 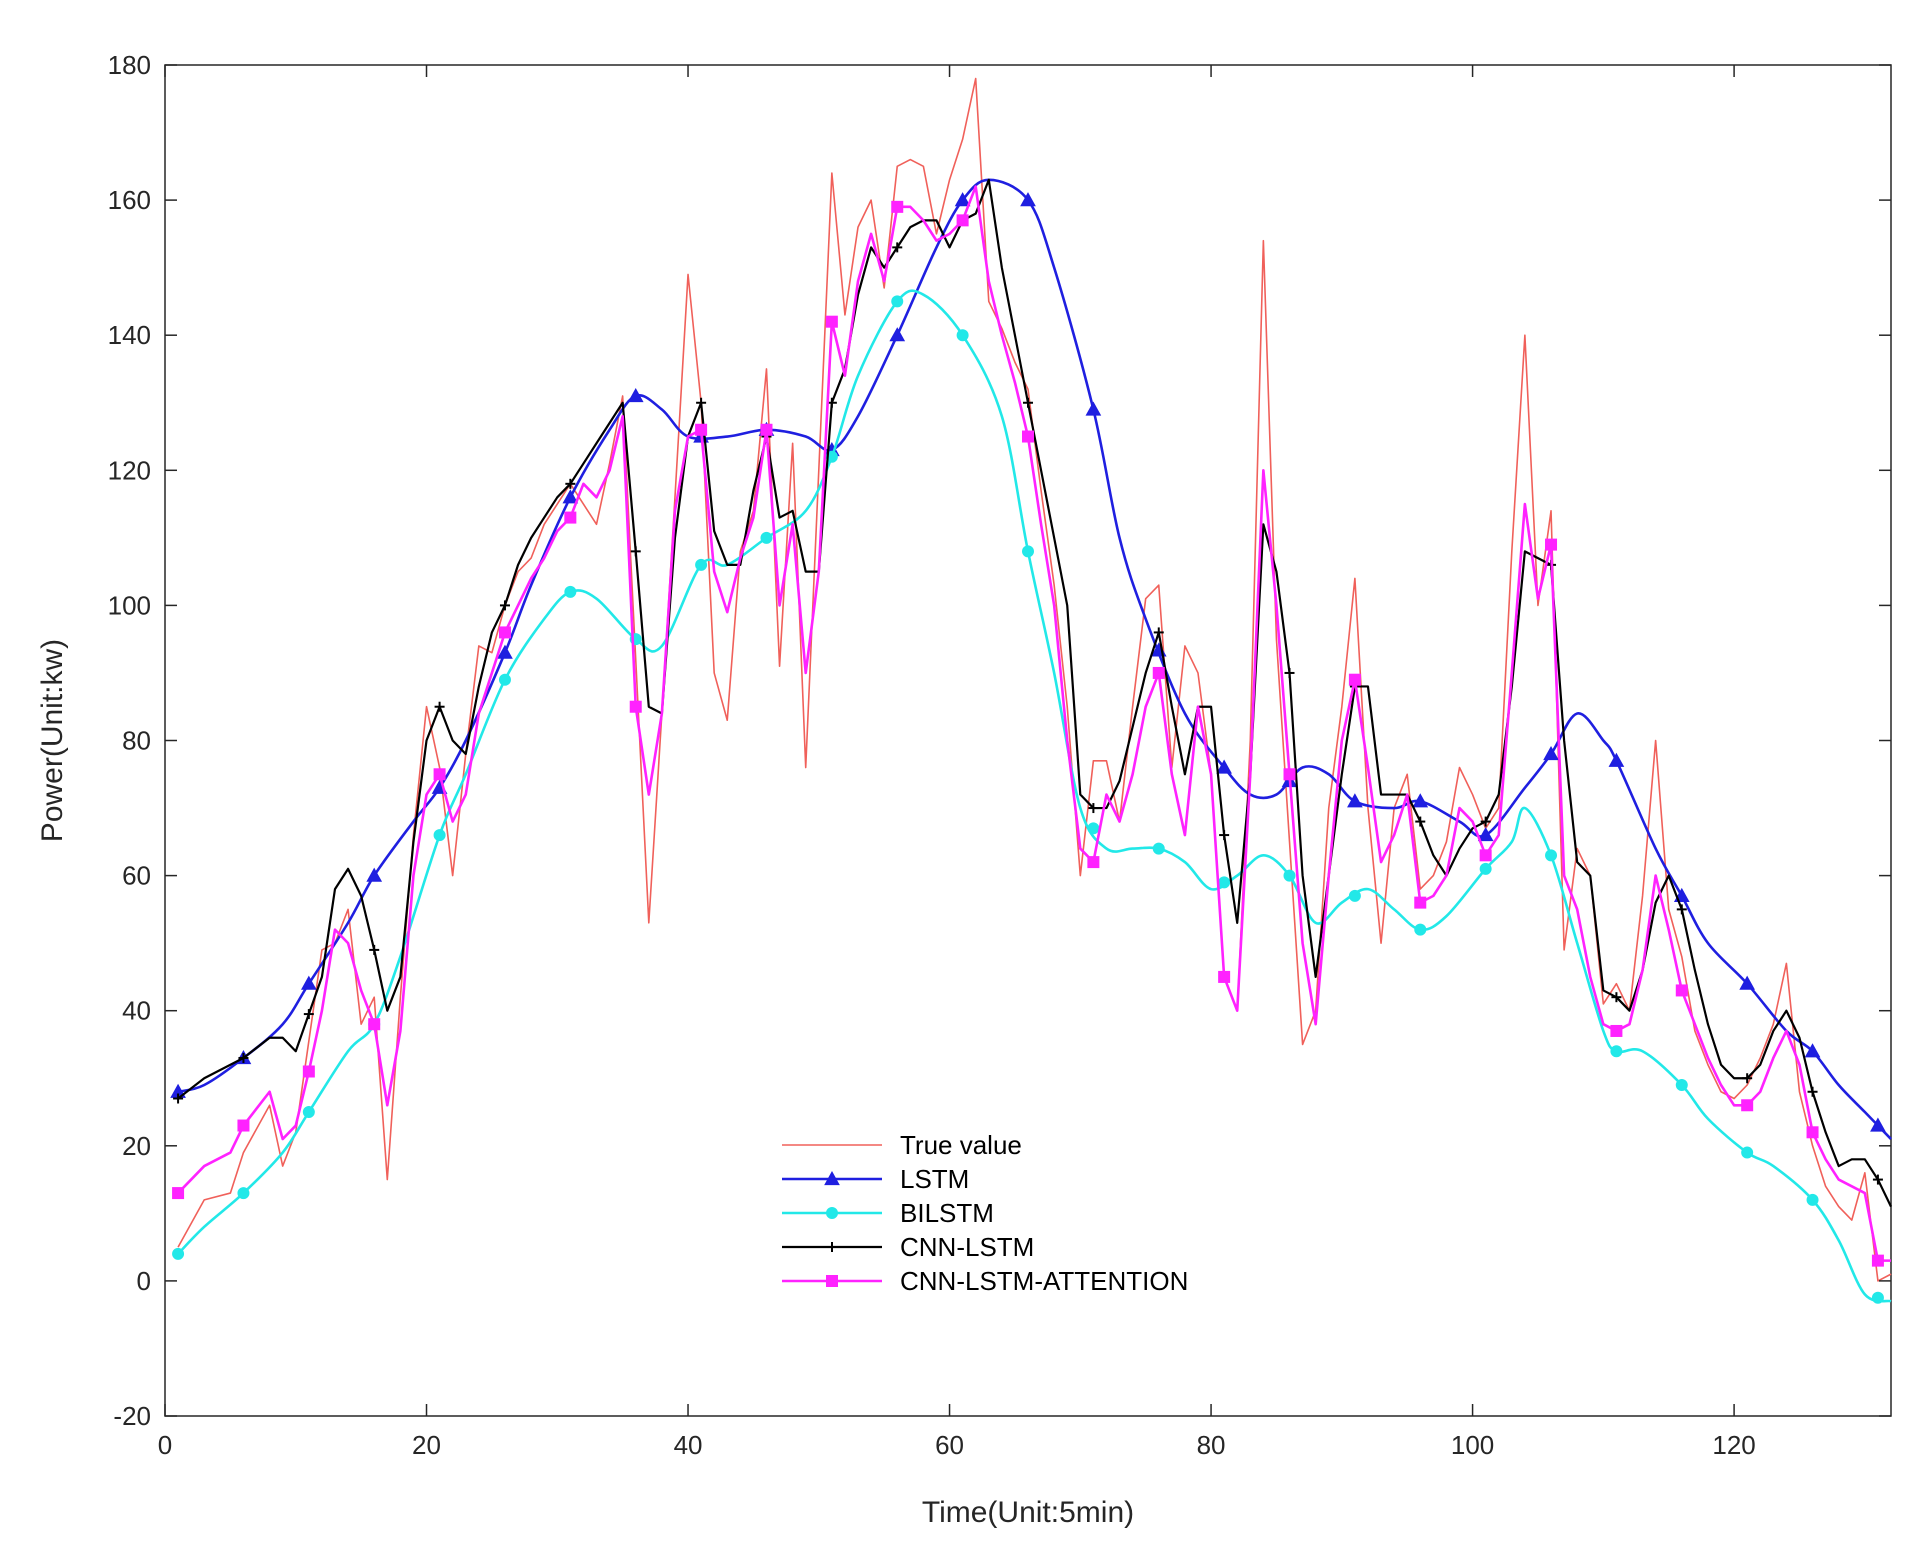 What do you see at coordinates (129, 65) in the screenshot?
I see `y-tick-label: 180` at bounding box center [129, 65].